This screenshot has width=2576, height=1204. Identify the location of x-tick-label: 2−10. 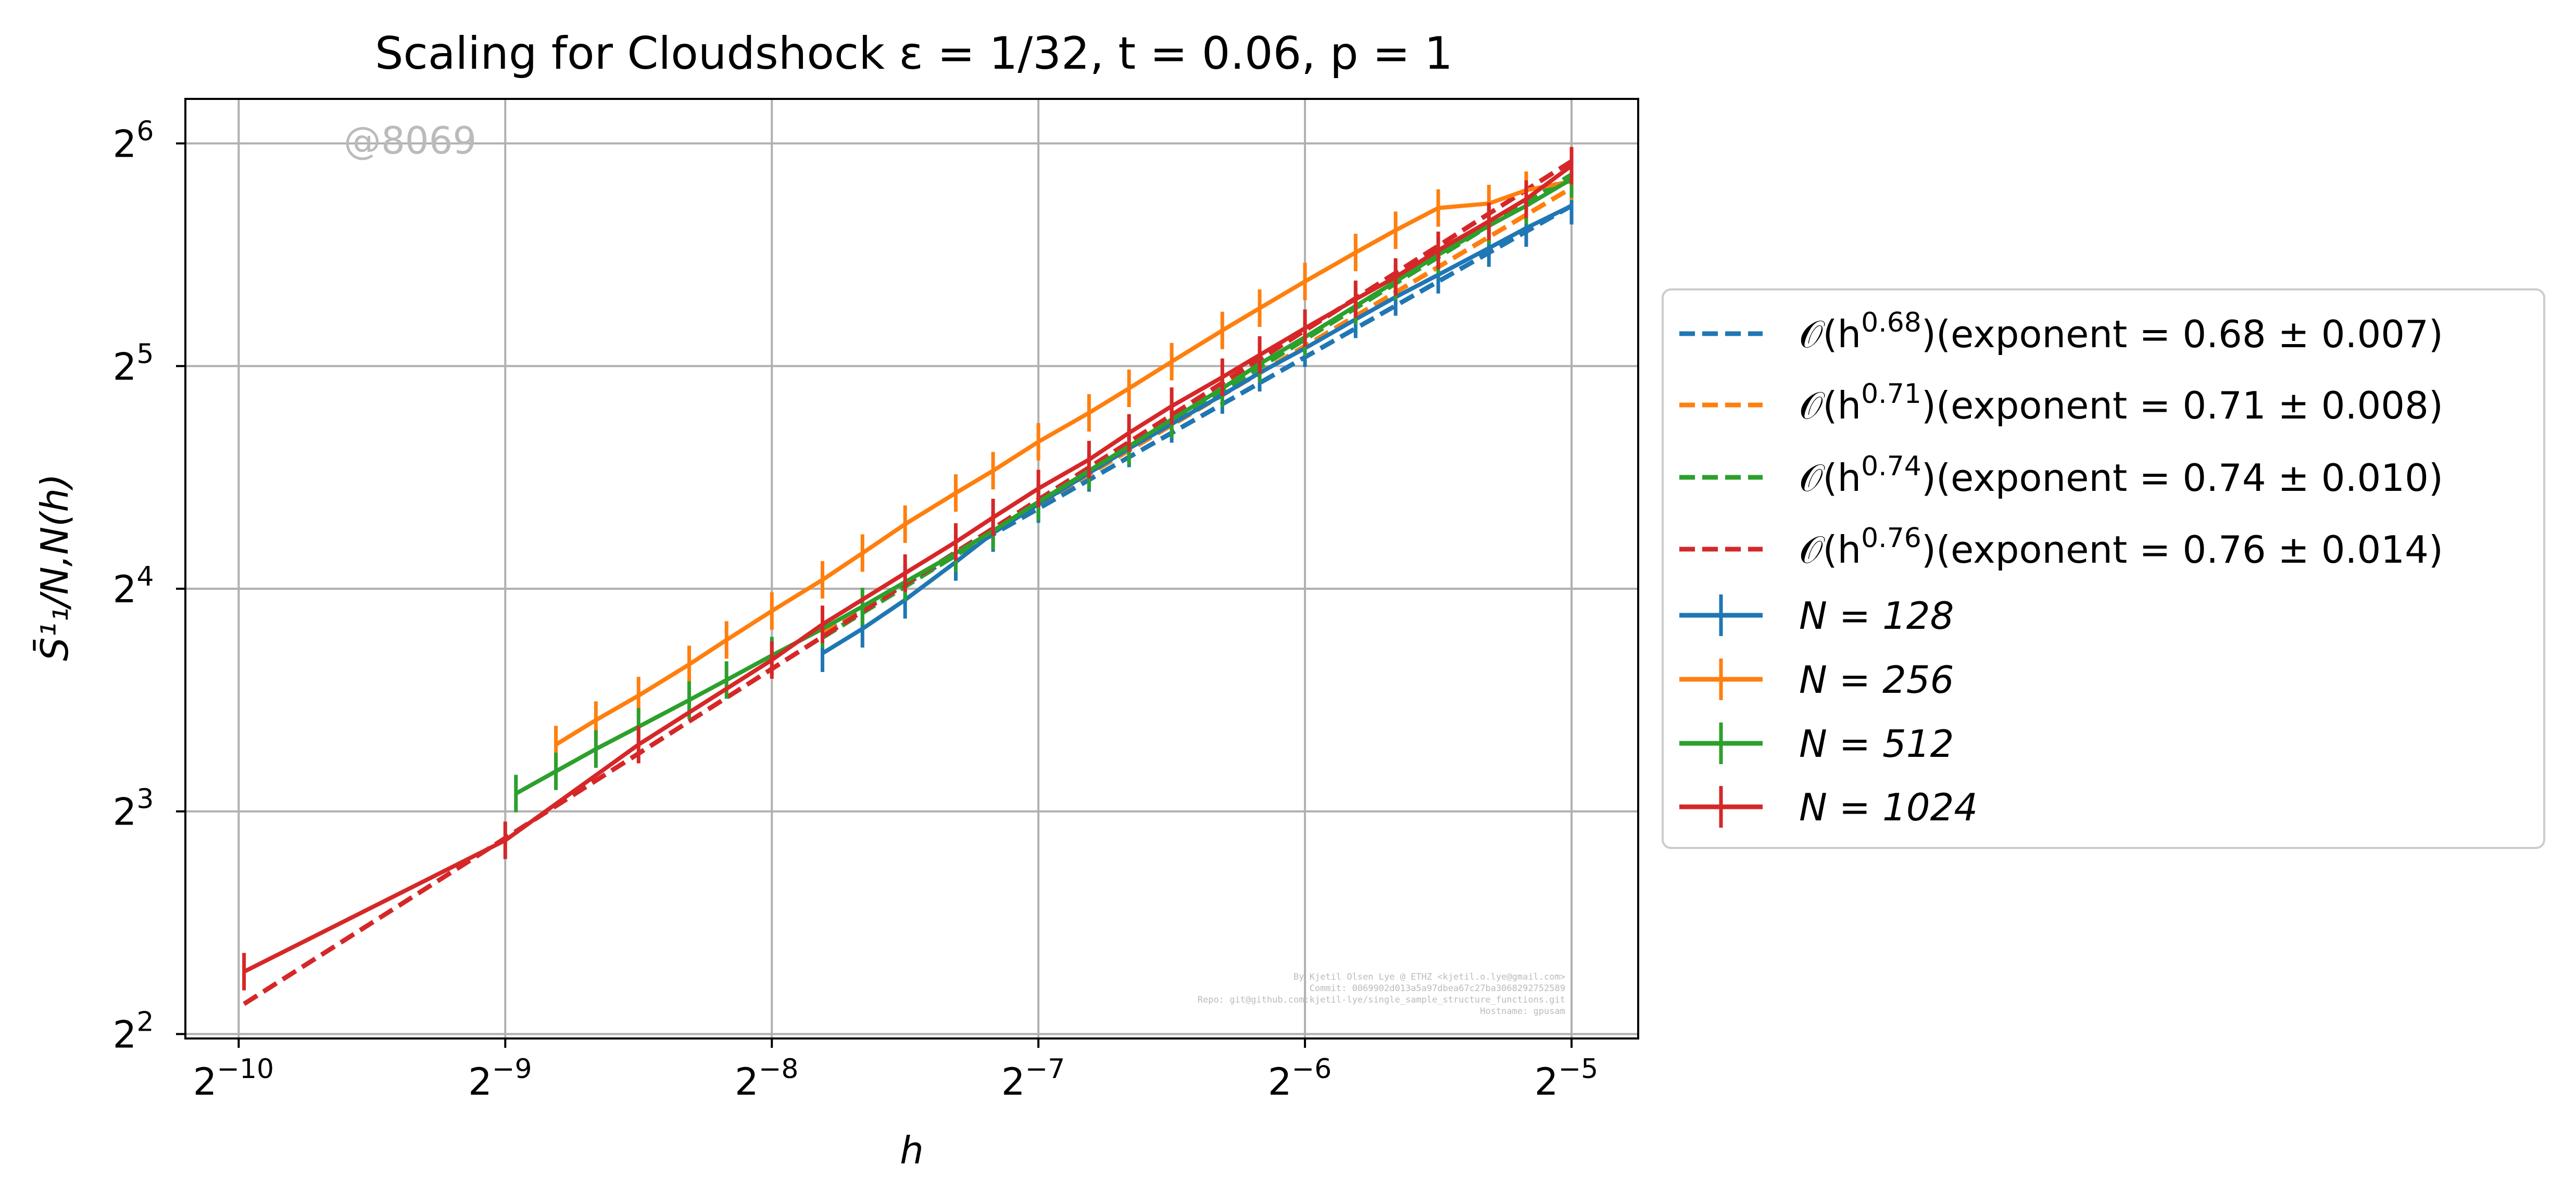
(234, 1079).